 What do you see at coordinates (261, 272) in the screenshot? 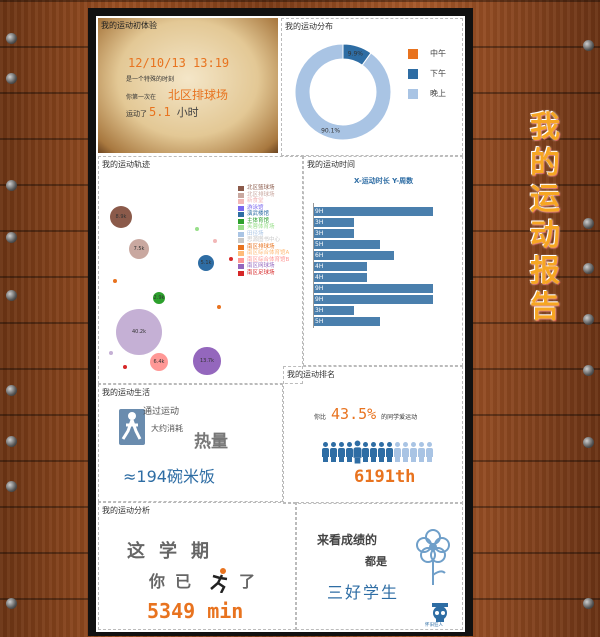
I see `legend-label: 南区足球场` at bounding box center [261, 272].